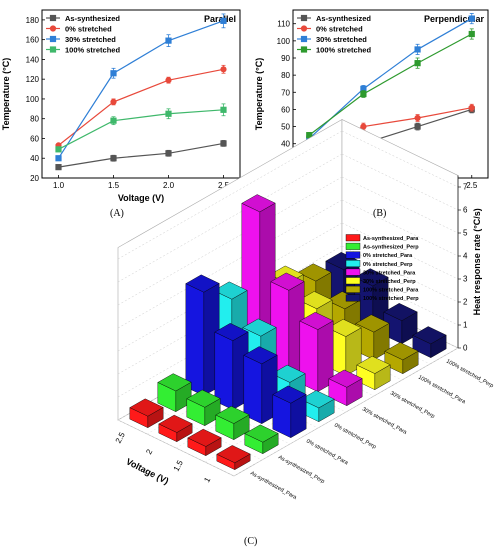  I want to click on plot-frame, so click(141, 94).